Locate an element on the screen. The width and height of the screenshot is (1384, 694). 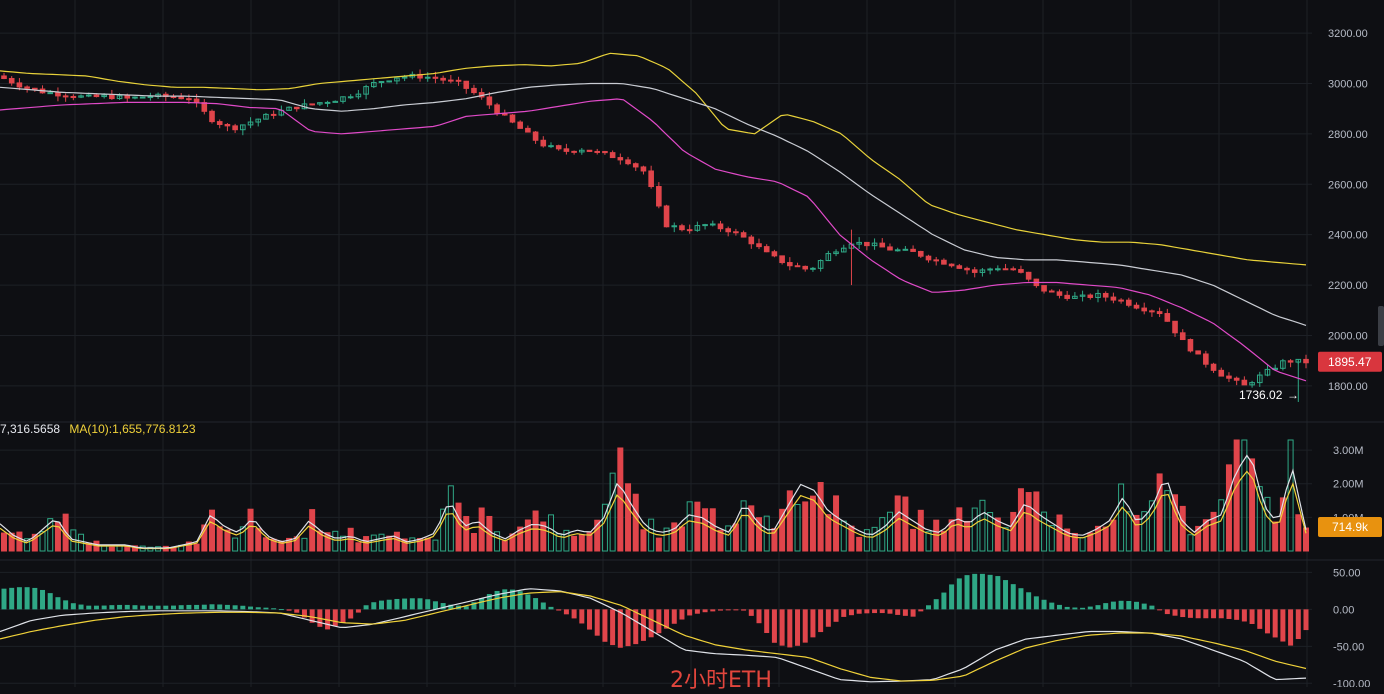
macd-tick-label: 50.00 is located at coordinates (1347, 573).